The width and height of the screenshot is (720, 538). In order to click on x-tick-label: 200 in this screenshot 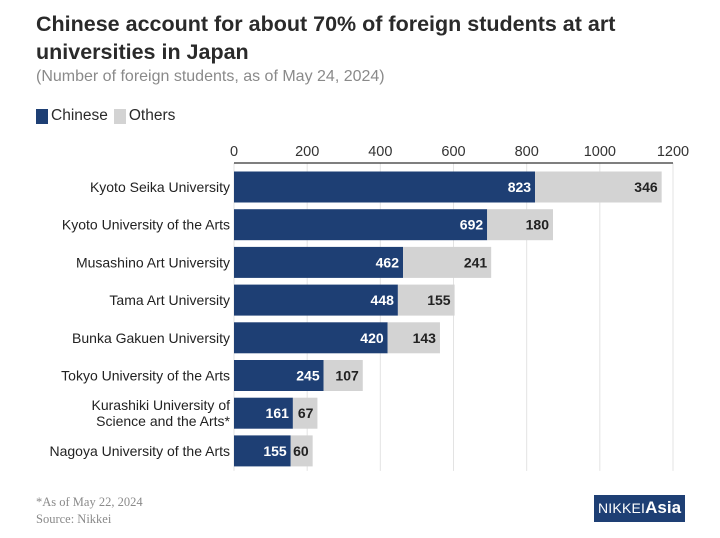, I will do `click(307, 152)`.